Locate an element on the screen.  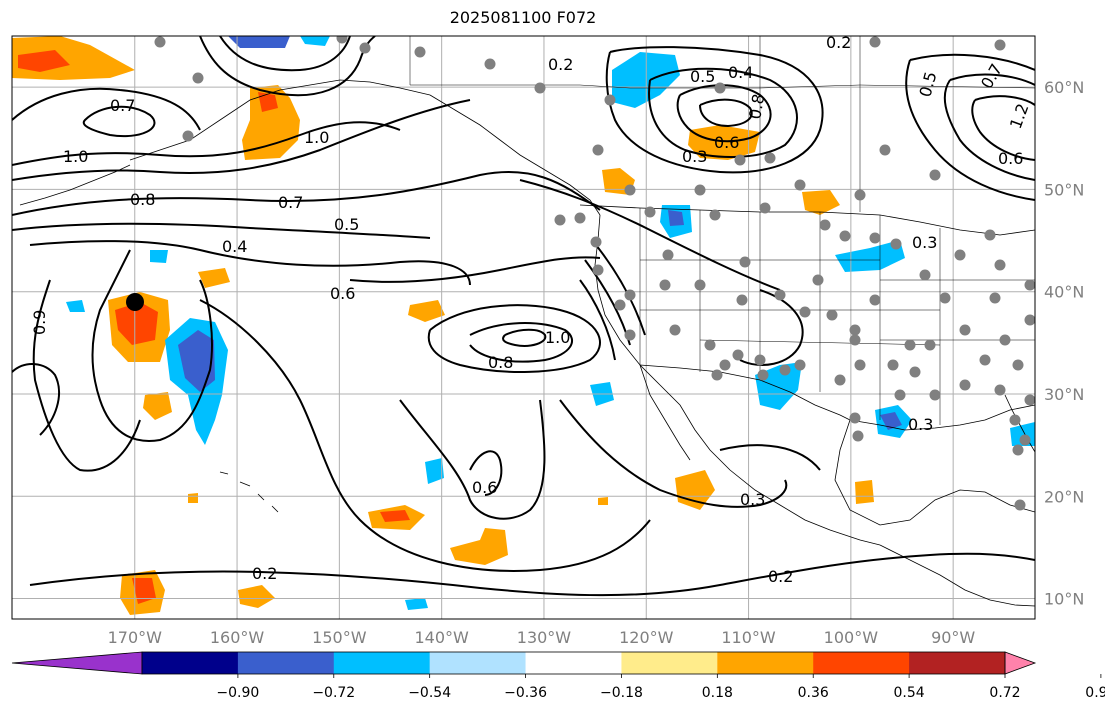
anomaly-strong-negative is located at coordinates (891, 421).